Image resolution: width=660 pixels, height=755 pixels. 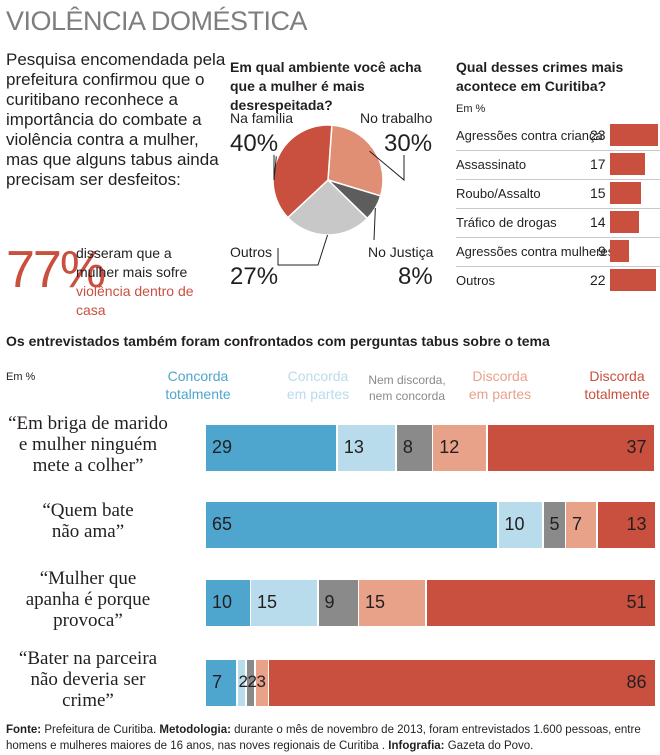 What do you see at coordinates (598, 222) in the screenshot?
I see `crimes-value: 14` at bounding box center [598, 222].